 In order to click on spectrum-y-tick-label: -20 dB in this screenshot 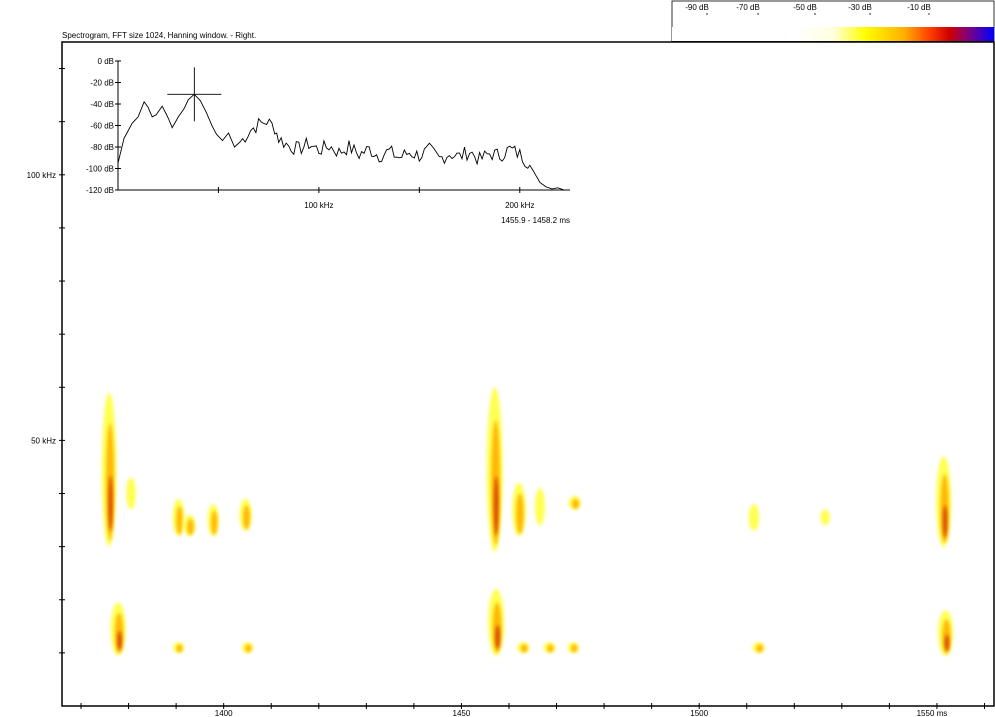, I will do `click(102, 83)`.